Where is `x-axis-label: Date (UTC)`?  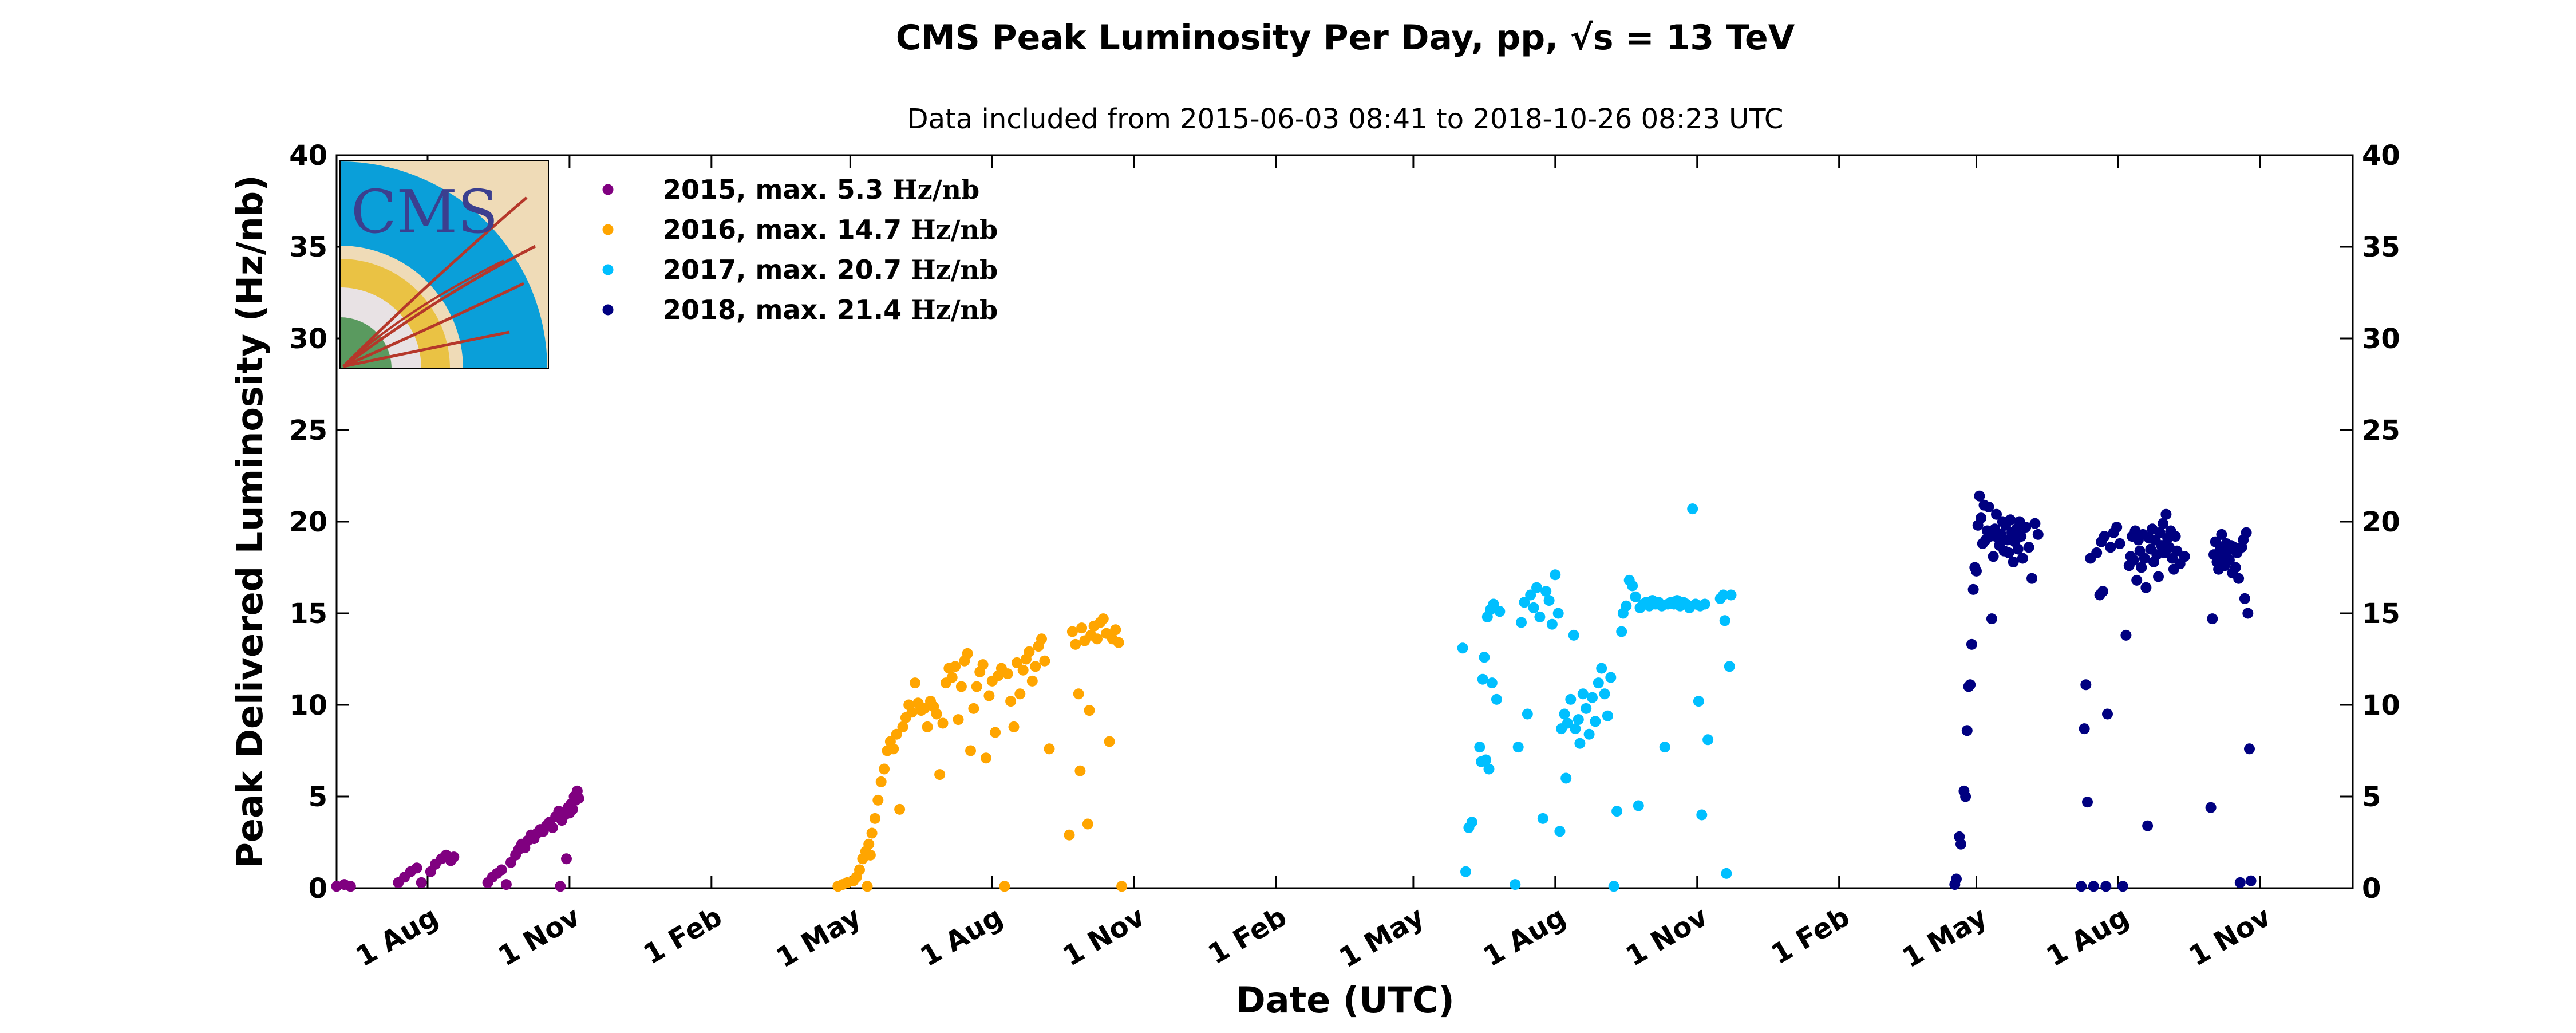 x-axis-label: Date (UTC) is located at coordinates (1345, 1000).